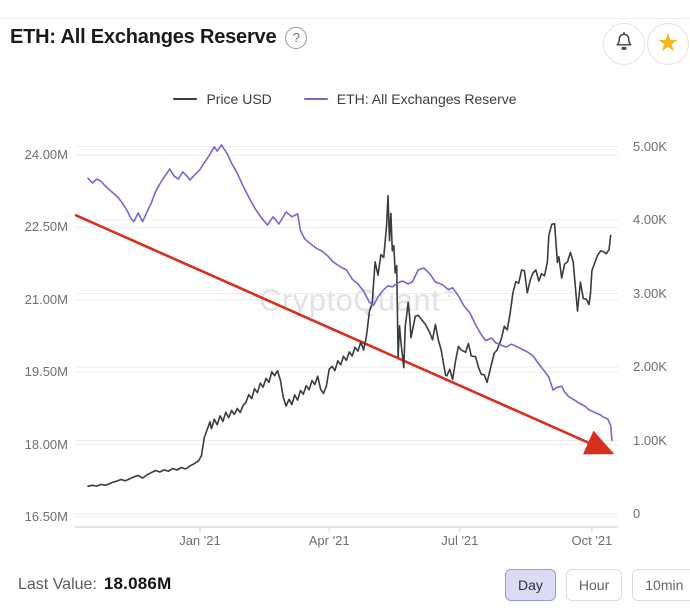  What do you see at coordinates (592, 540) in the screenshot?
I see `x-axis-tick: Oct '21` at bounding box center [592, 540].